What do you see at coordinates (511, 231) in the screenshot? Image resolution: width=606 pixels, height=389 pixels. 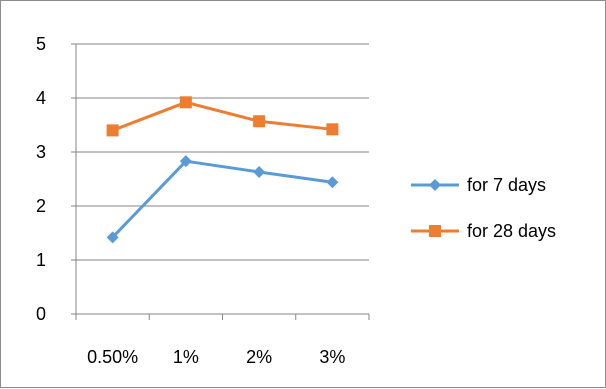 I see `legend-label: for 28 days` at bounding box center [511, 231].